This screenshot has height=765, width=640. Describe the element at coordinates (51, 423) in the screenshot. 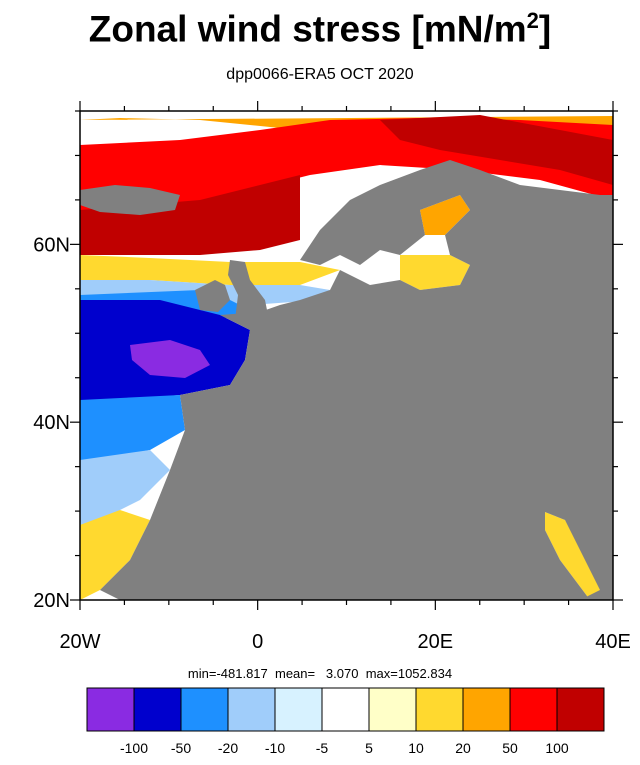

I see `y-tick-label: 40N` at that location.